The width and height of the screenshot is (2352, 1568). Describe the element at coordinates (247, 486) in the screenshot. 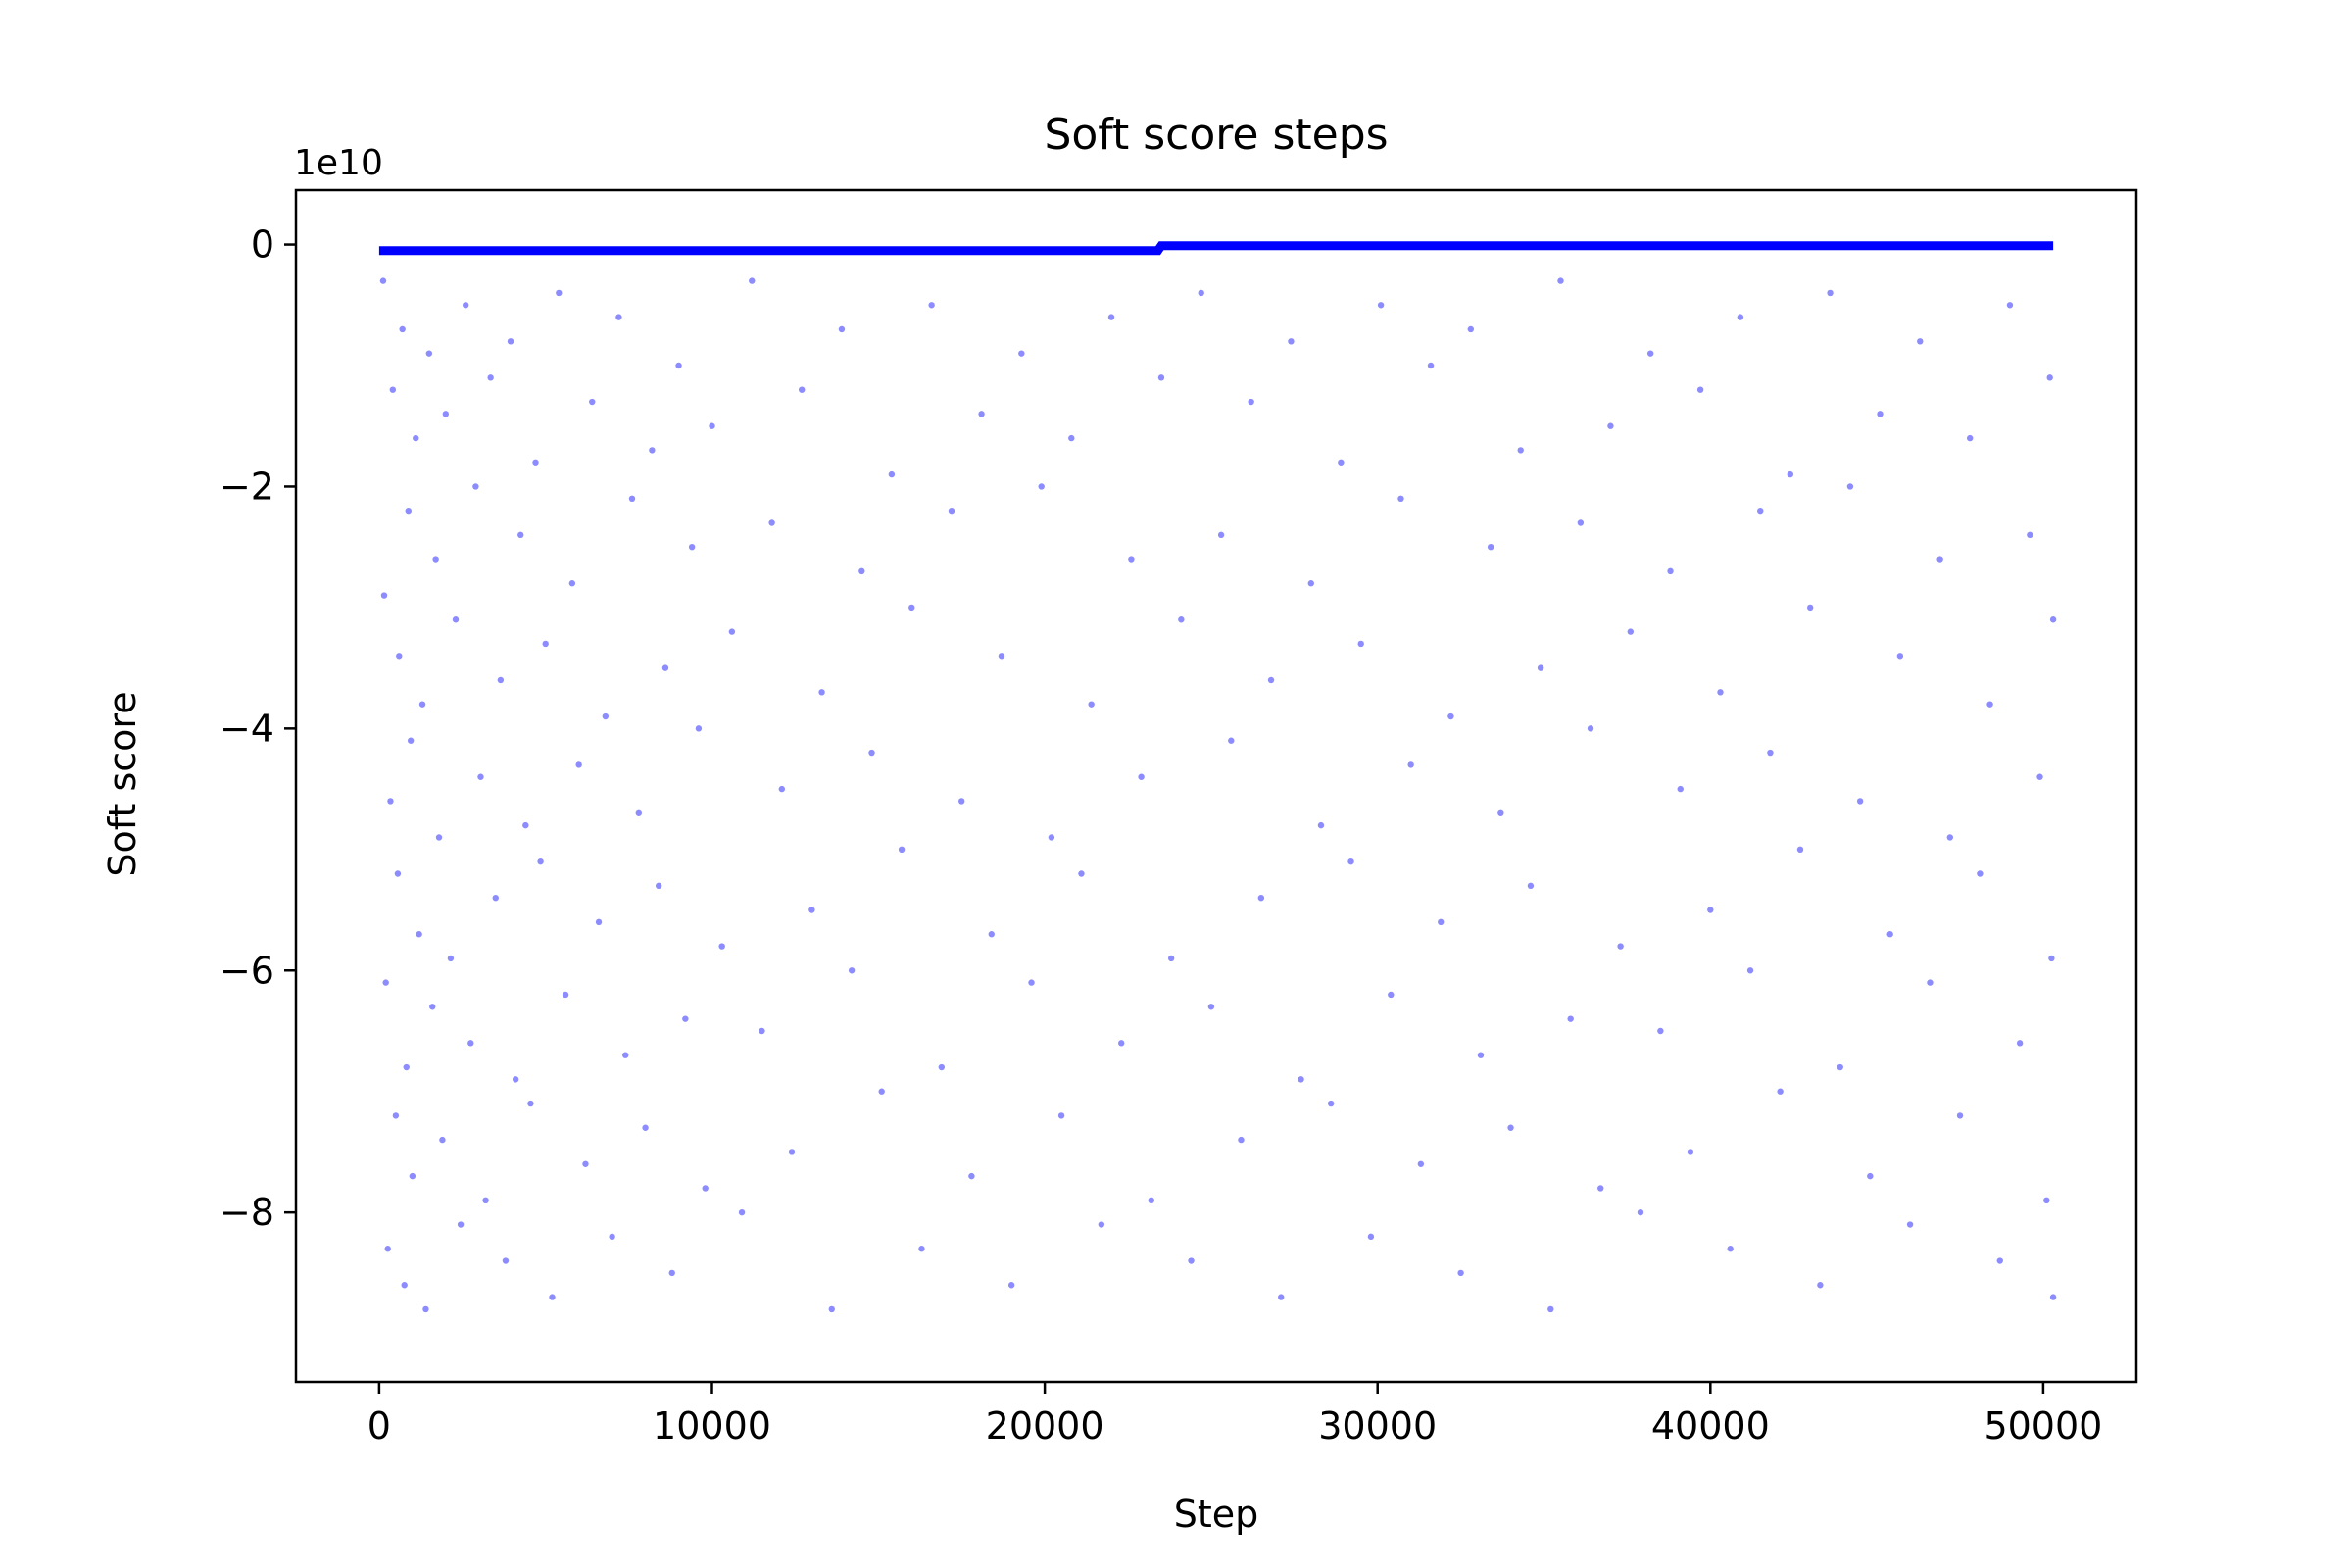

I see `y-tick-label: −2` at that location.